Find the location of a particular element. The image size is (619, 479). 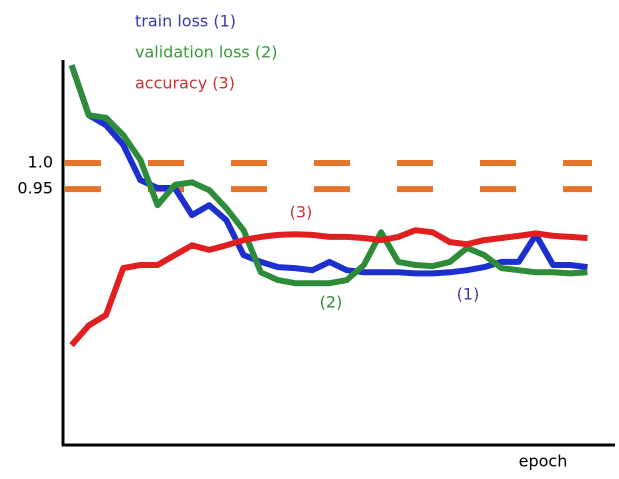

legend-entry: validation loss (2) is located at coordinates (206, 52).